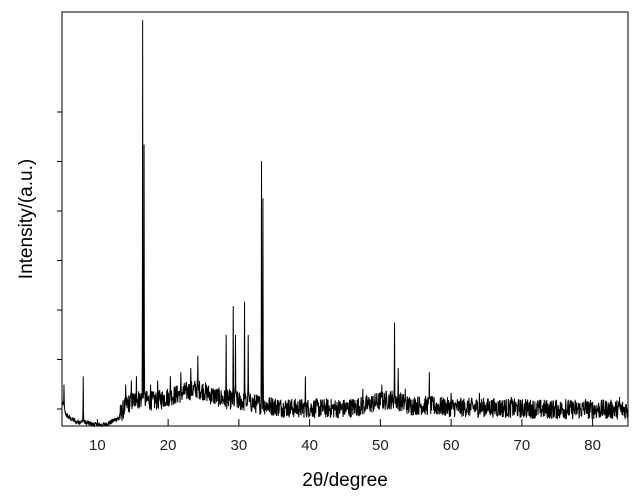 The height and width of the screenshot is (498, 635). What do you see at coordinates (309, 445) in the screenshot?
I see `x-tick-label: 40` at bounding box center [309, 445].